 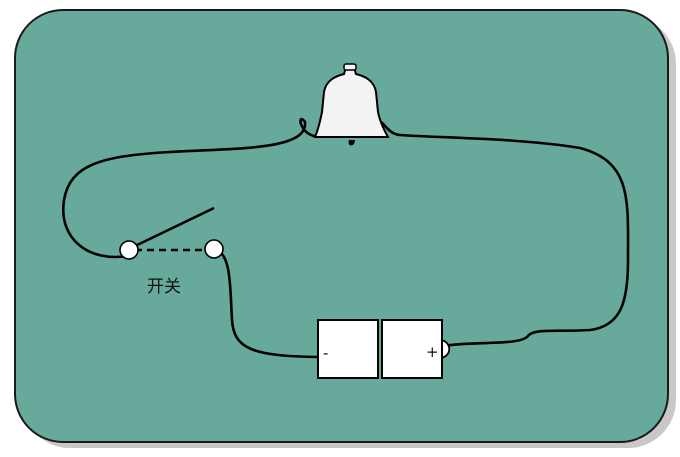 I want to click on switch-label: 开关, so click(x=164, y=287).